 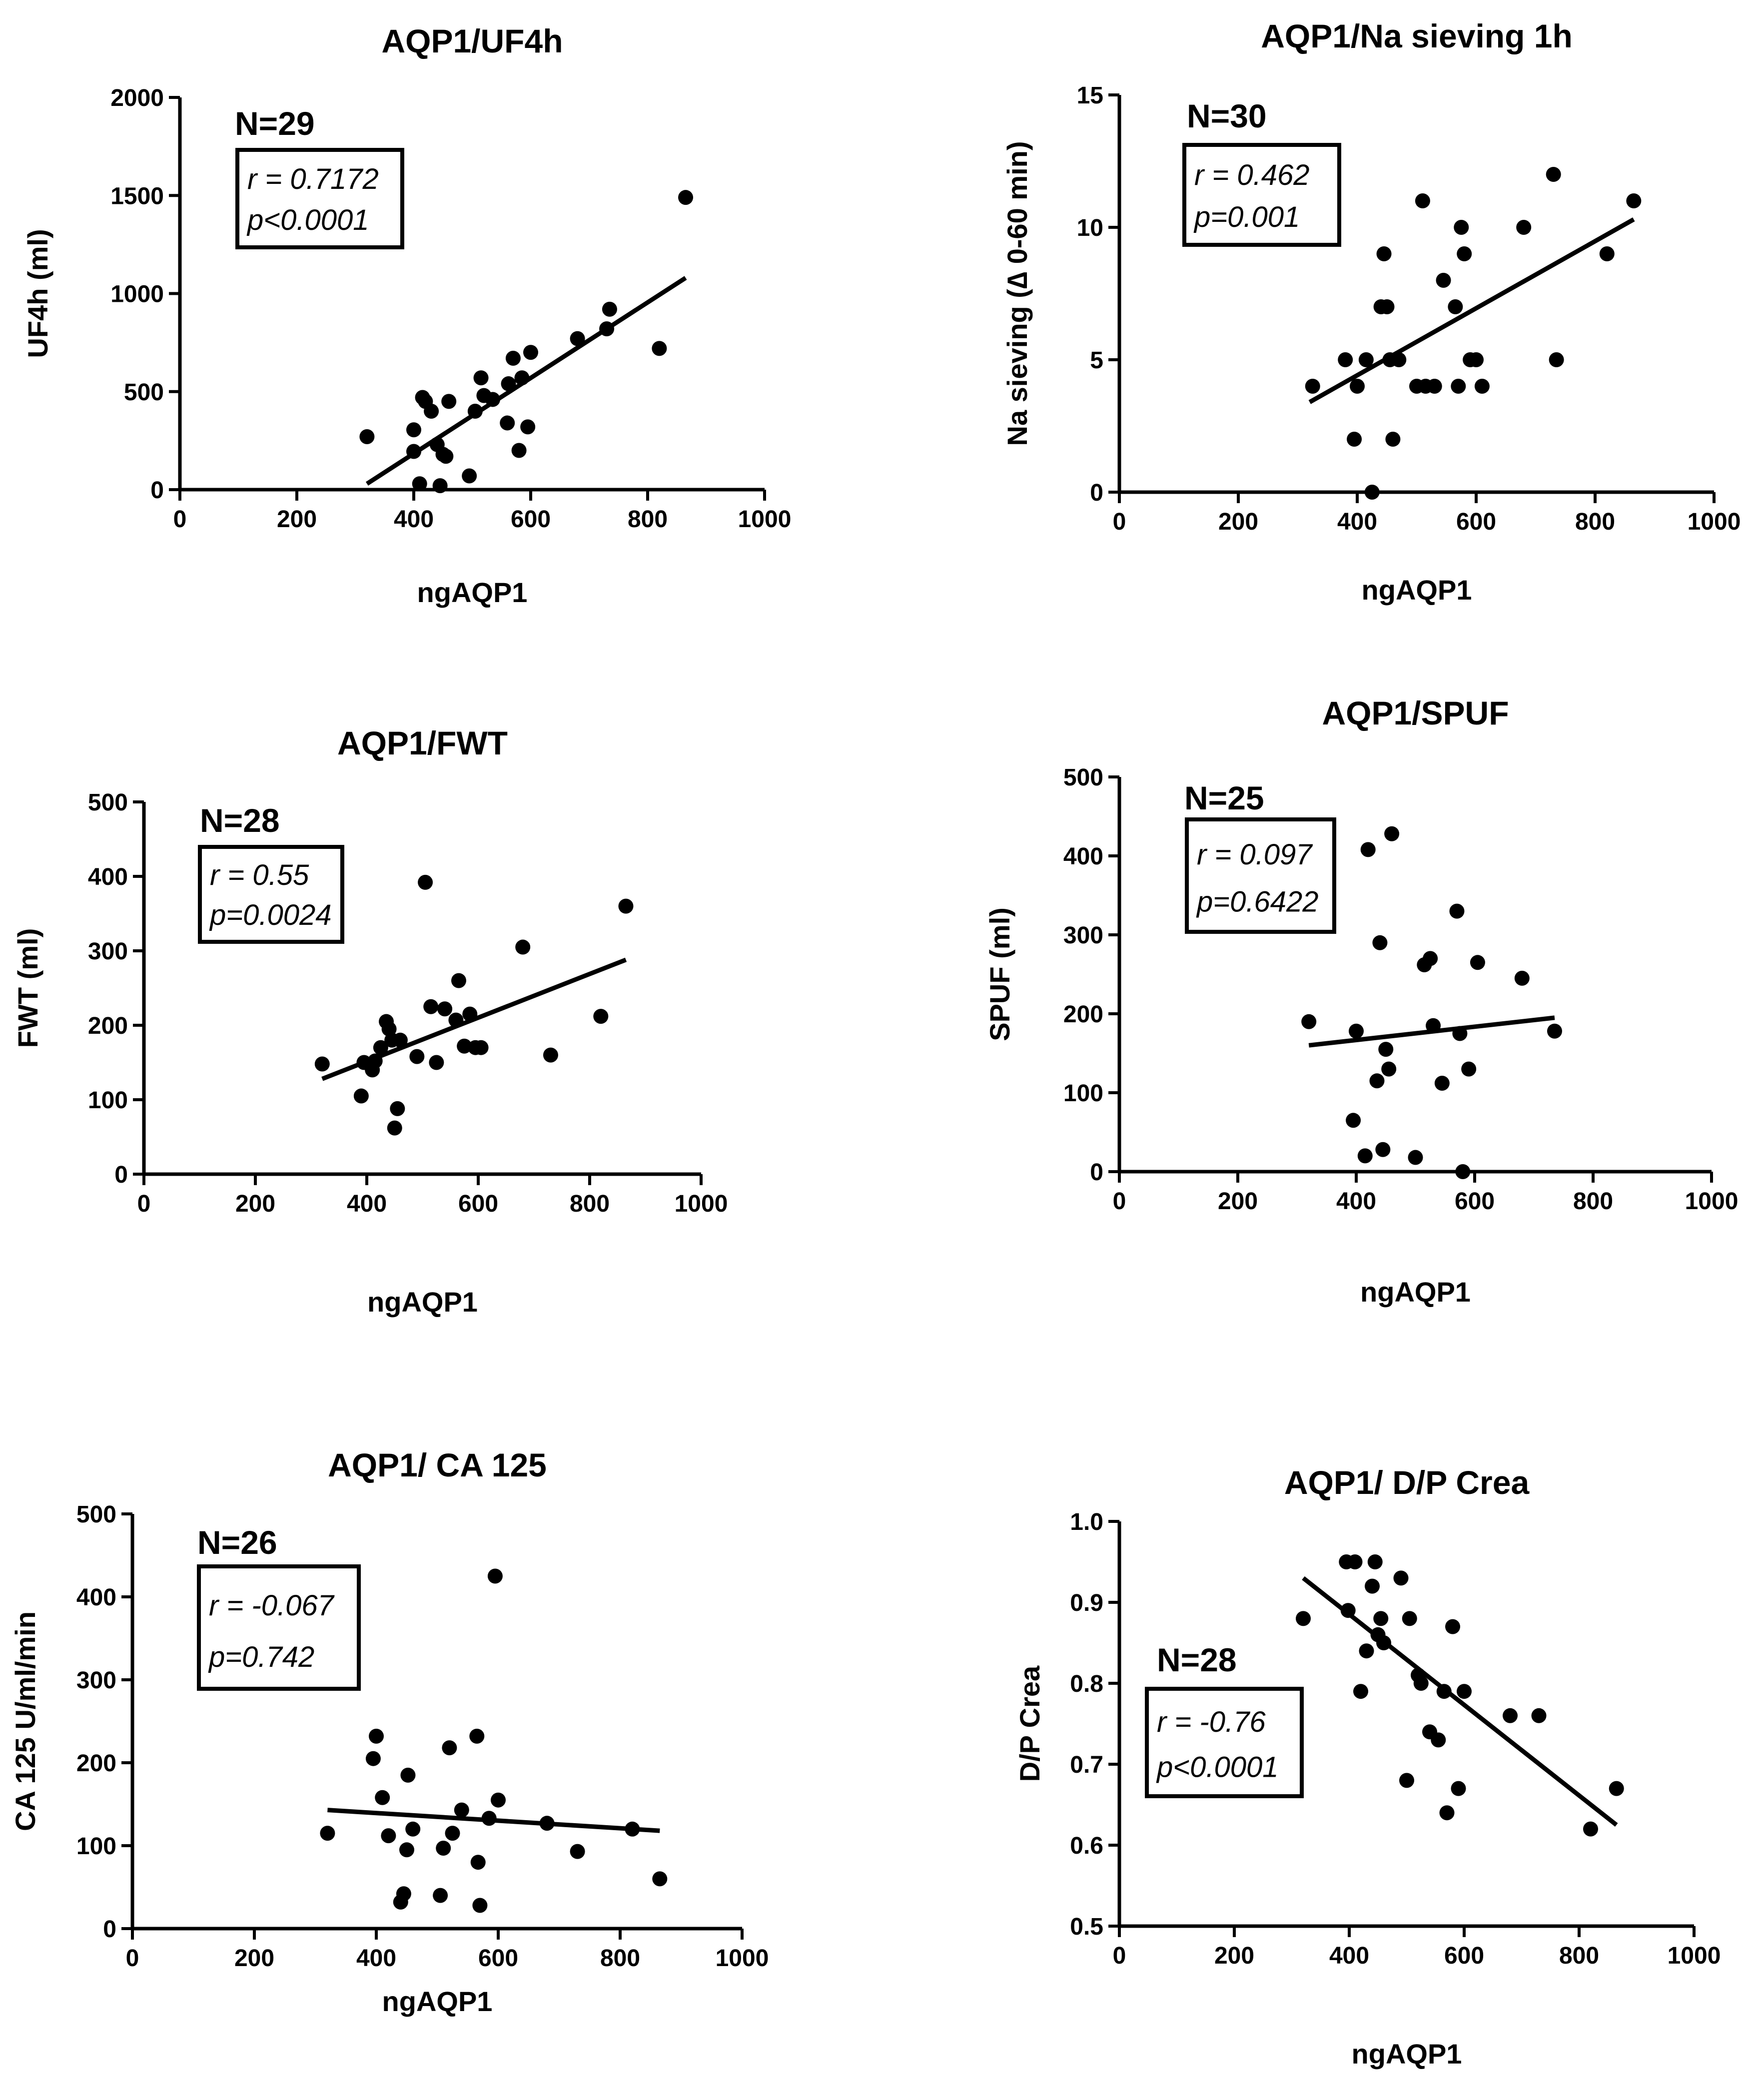 What do you see at coordinates (1715, 522) in the screenshot?
I see `x-tick-label: 1000` at bounding box center [1715, 522].